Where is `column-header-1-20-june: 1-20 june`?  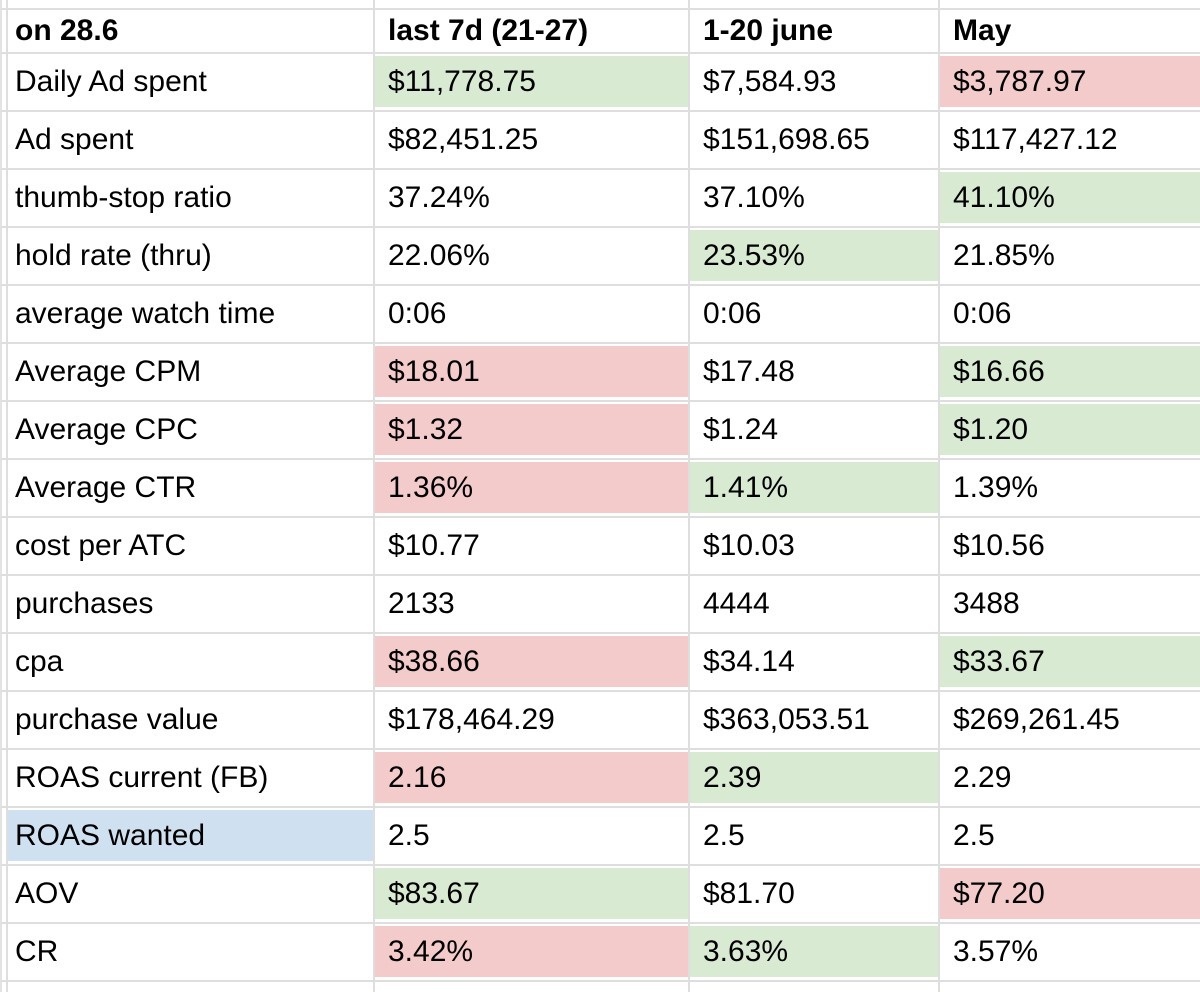
column-header-1-20-june: 1-20 june is located at coordinates (815, 32).